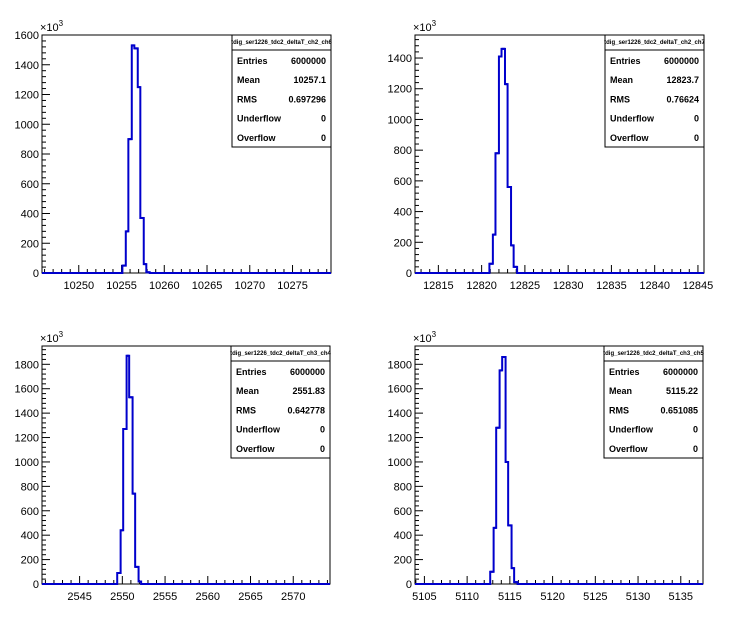  I want to click on stats-value: 0.651085, so click(679, 410).